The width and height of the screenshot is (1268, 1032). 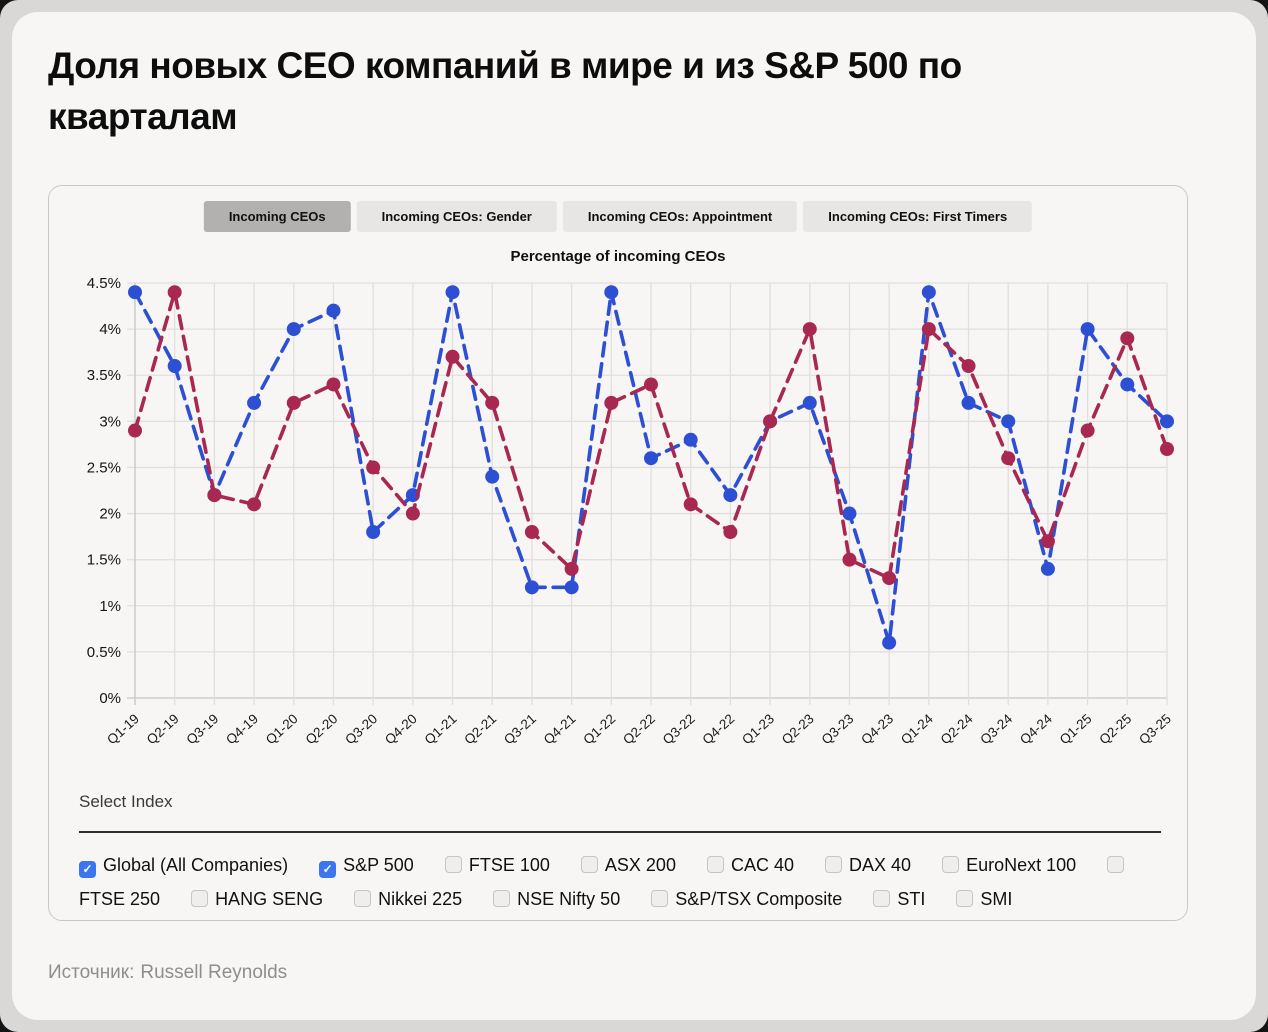 What do you see at coordinates (620, 832) in the screenshot?
I see `divider` at bounding box center [620, 832].